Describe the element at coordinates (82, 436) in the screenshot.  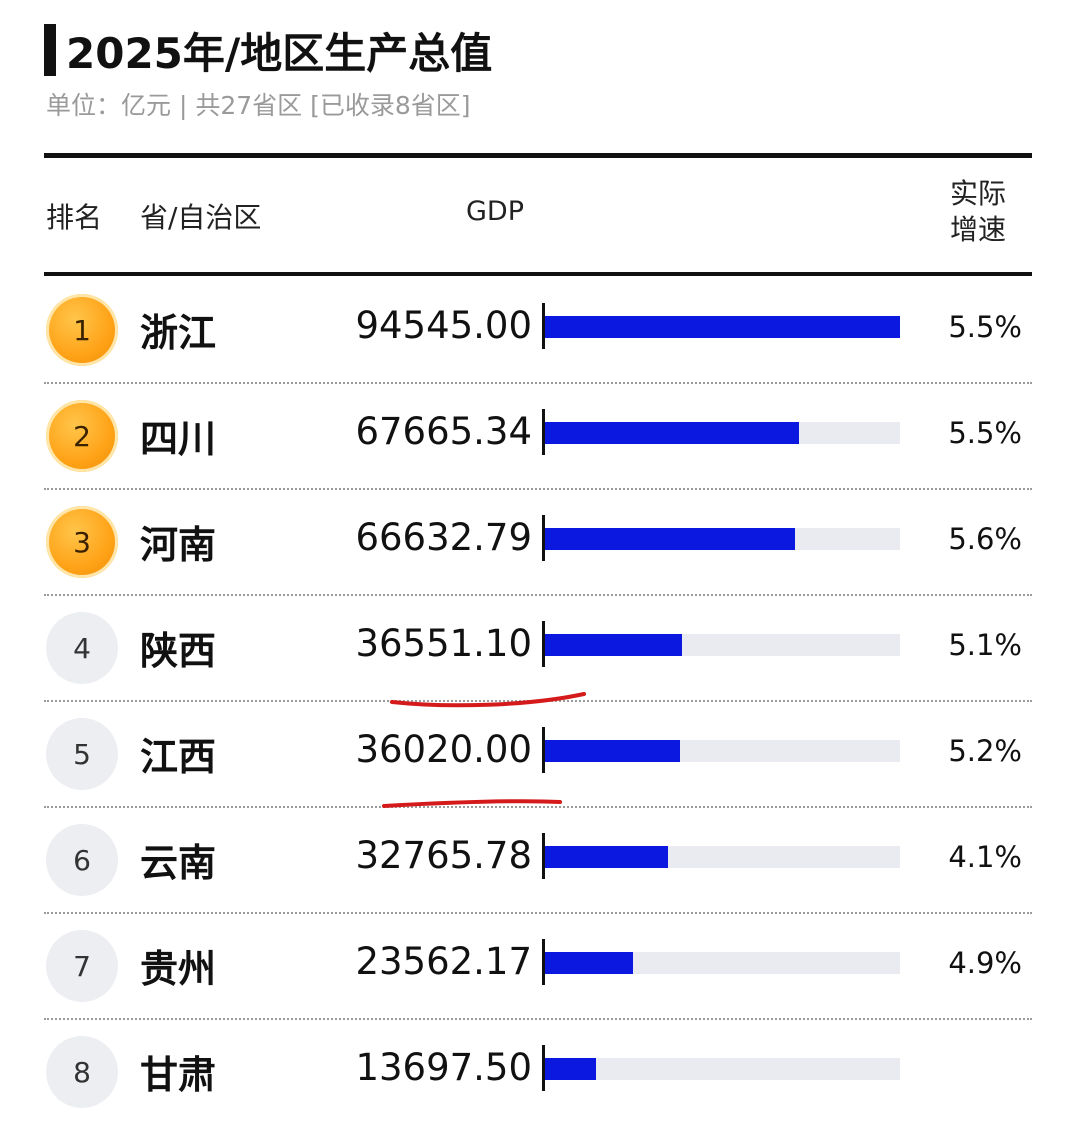
I see `rank-badge: 2` at that location.